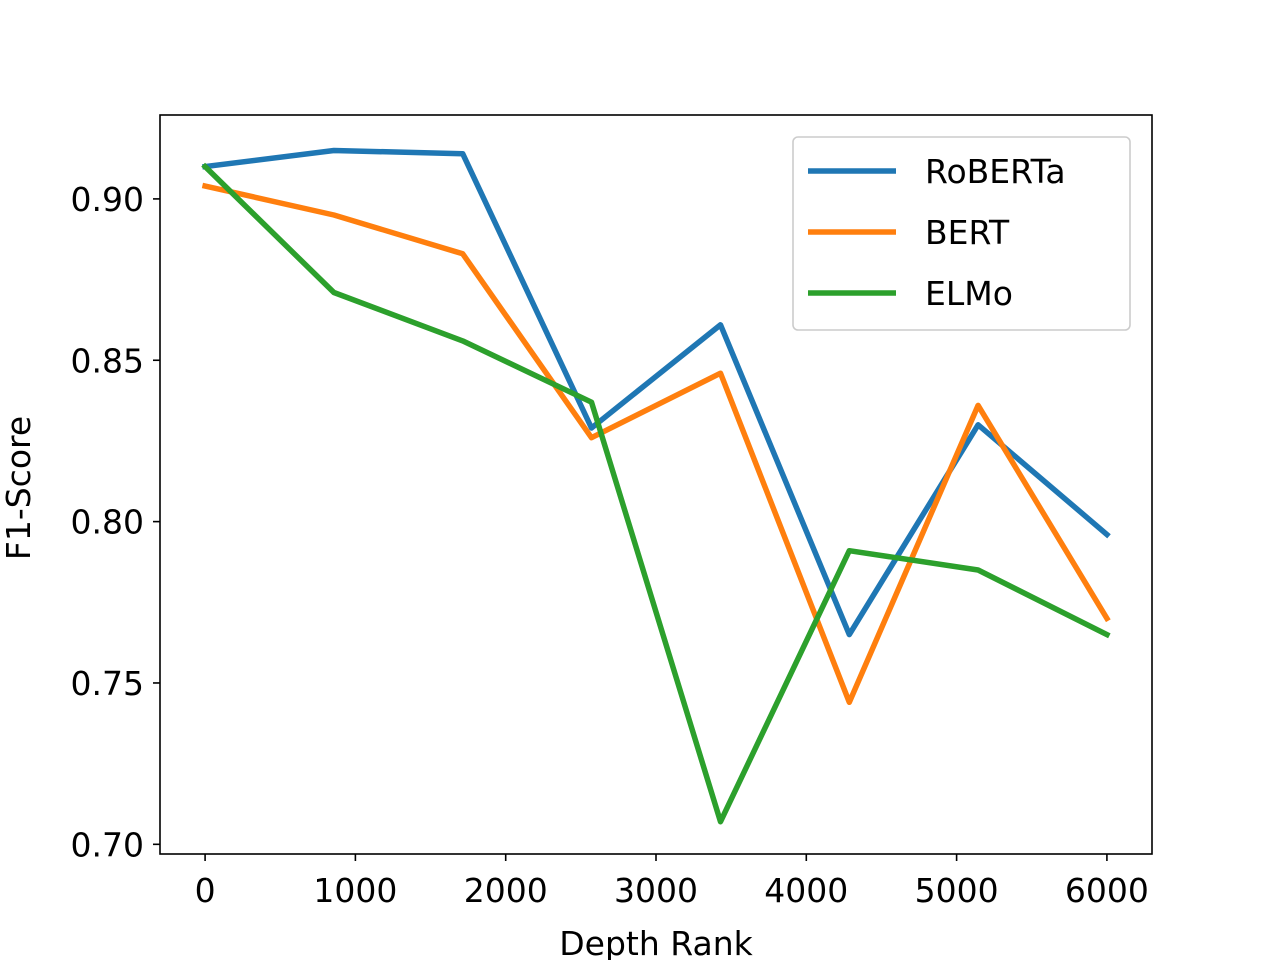 This screenshot has width=1280, height=960. I want to click on x-axis-label: Depth Rank, so click(656, 942).